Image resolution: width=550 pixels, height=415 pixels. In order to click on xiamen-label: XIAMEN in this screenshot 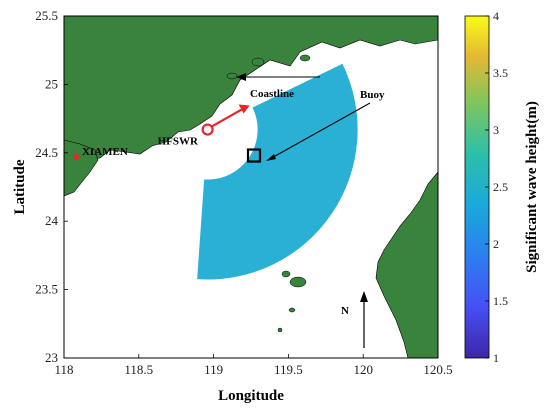, I will do `click(105, 152)`.